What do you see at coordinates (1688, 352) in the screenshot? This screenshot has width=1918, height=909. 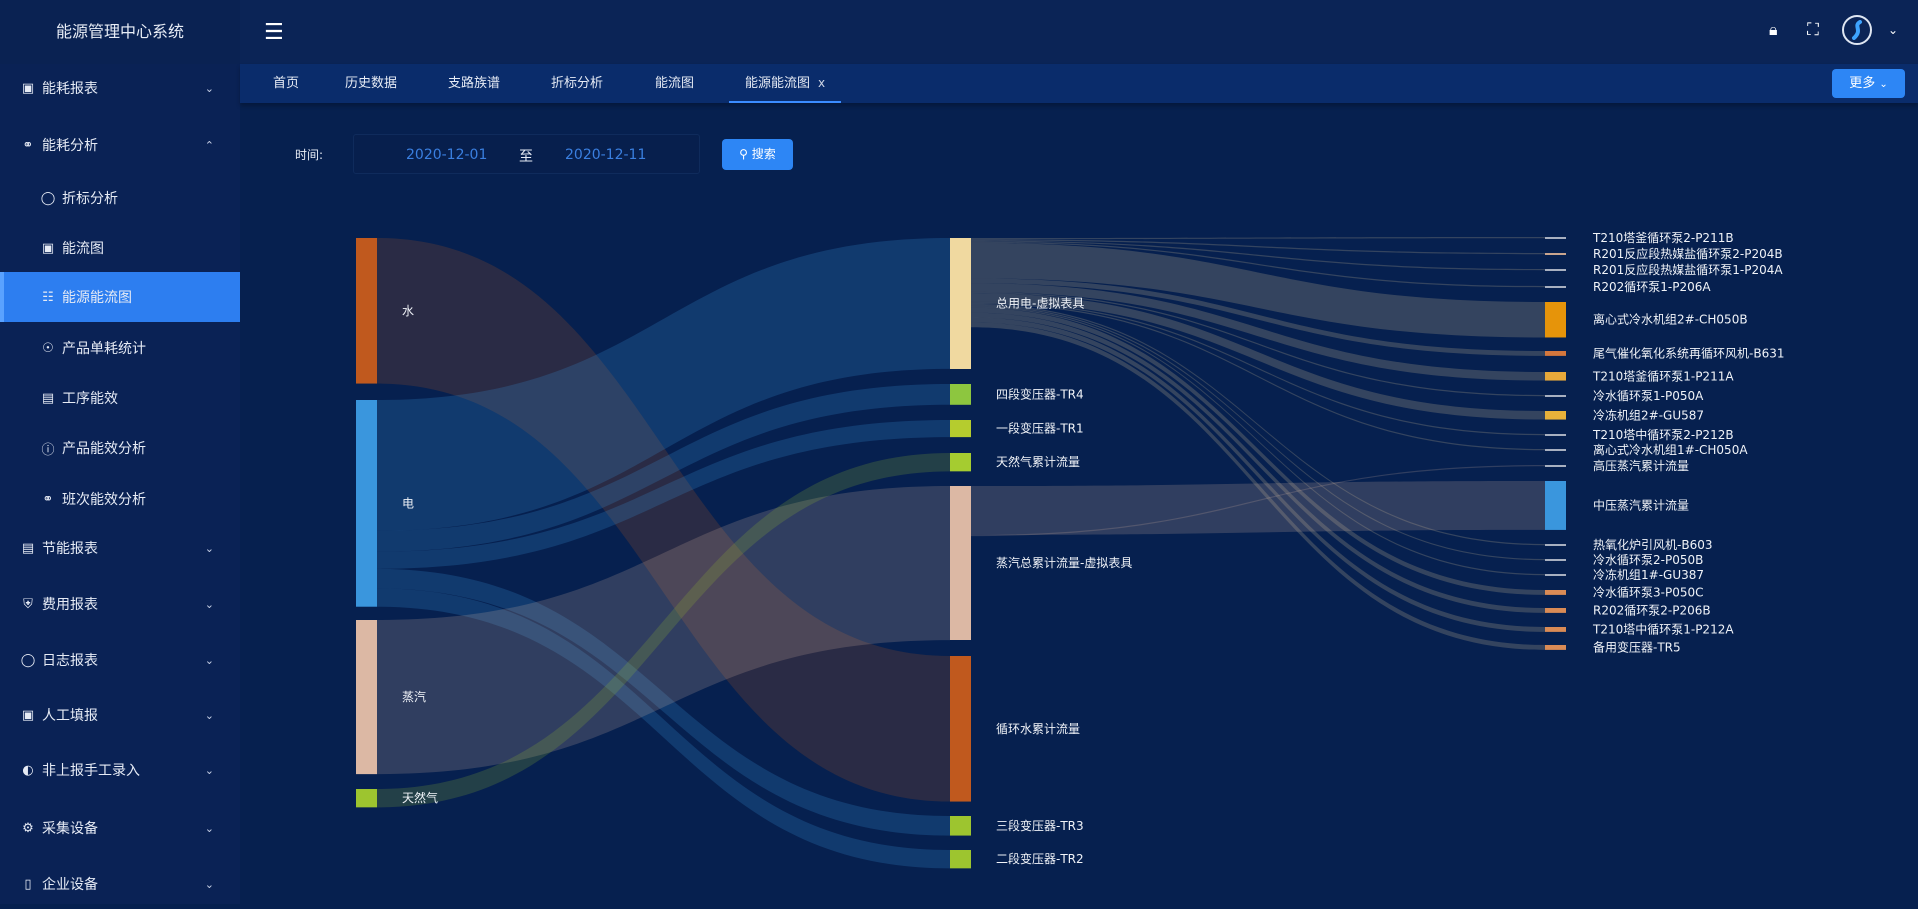 I see `sankey-node-label: 尾气催化氧化系统再循环风机-B631` at bounding box center [1688, 352].